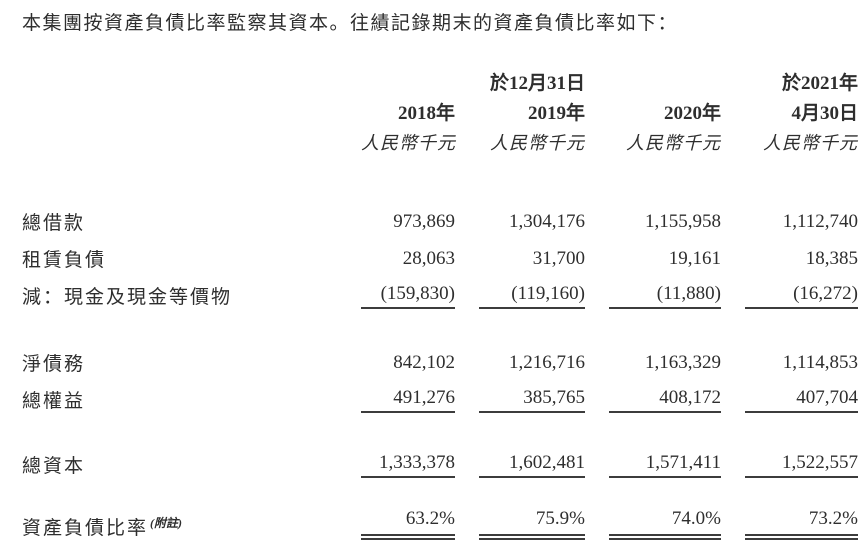 This screenshot has width=865, height=546. Describe the element at coordinates (520, 520) in the screenshot. I see `value-cell: 75.9%` at that location.